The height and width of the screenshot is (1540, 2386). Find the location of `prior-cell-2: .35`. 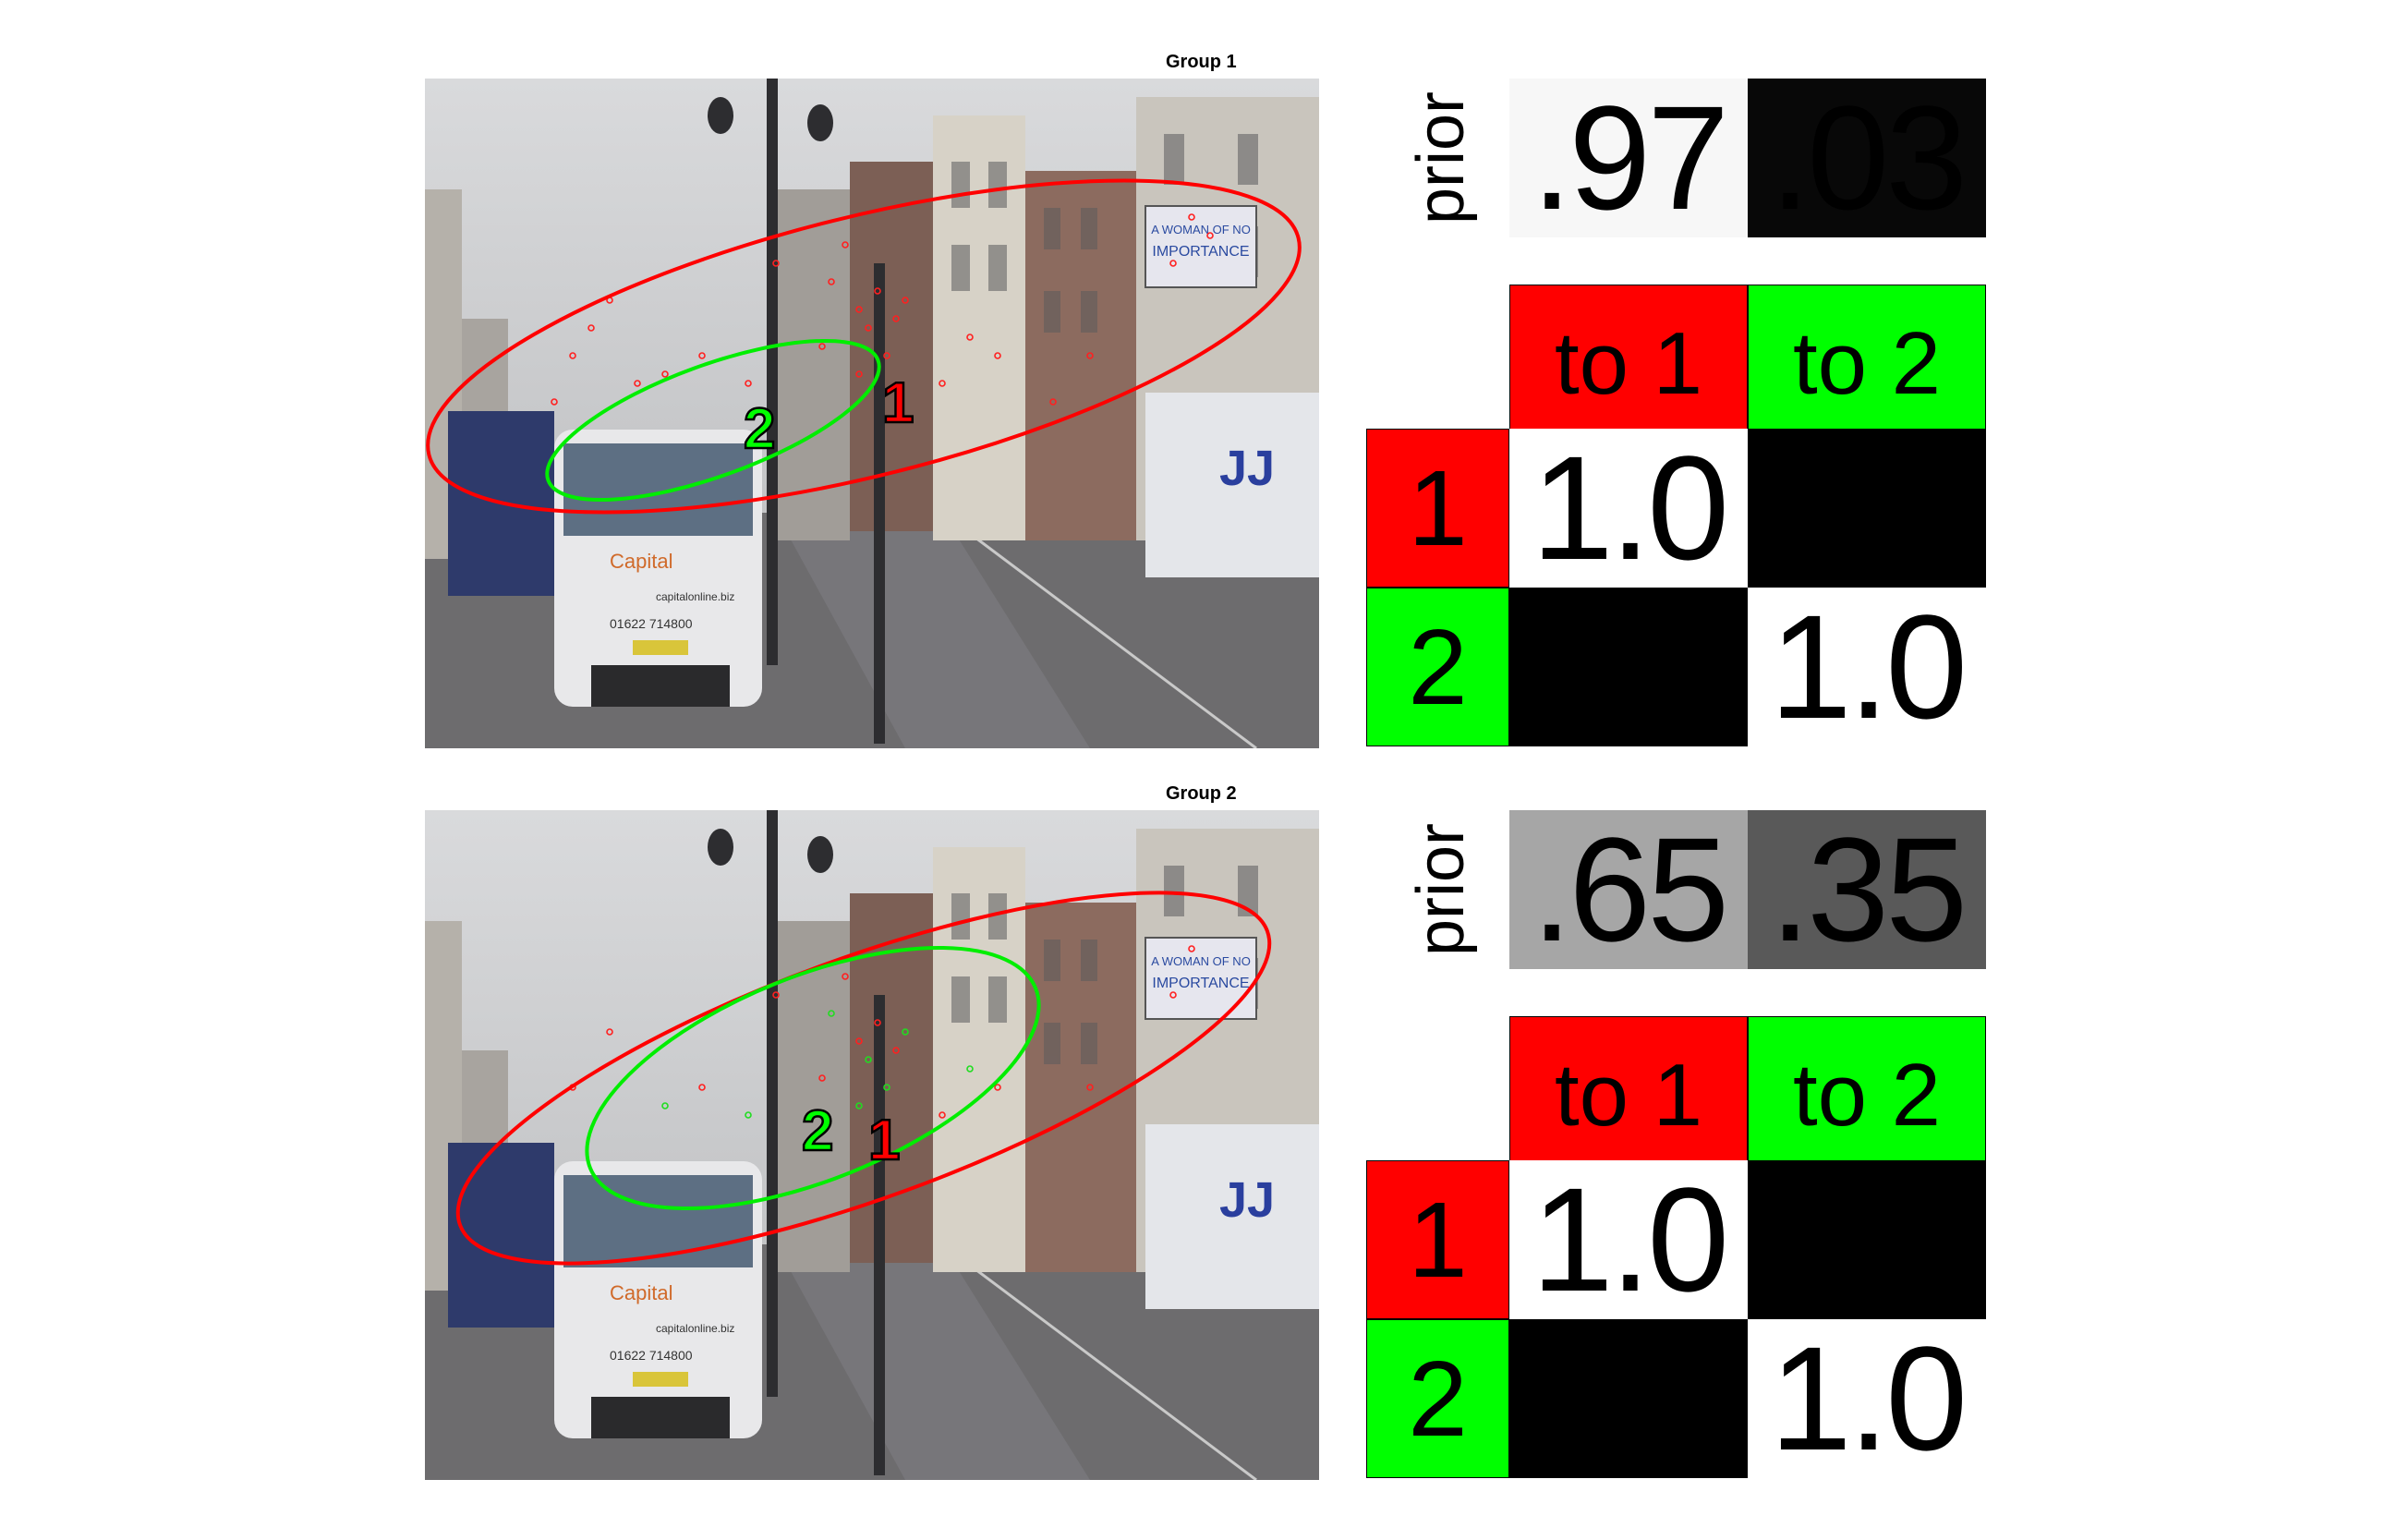

prior-cell-2: .35 is located at coordinates (1867, 890).